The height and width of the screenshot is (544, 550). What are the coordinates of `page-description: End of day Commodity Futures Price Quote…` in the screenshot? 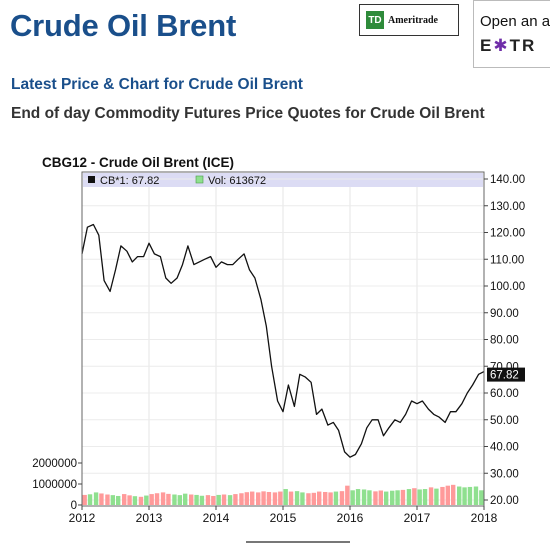 It's located at (248, 113).